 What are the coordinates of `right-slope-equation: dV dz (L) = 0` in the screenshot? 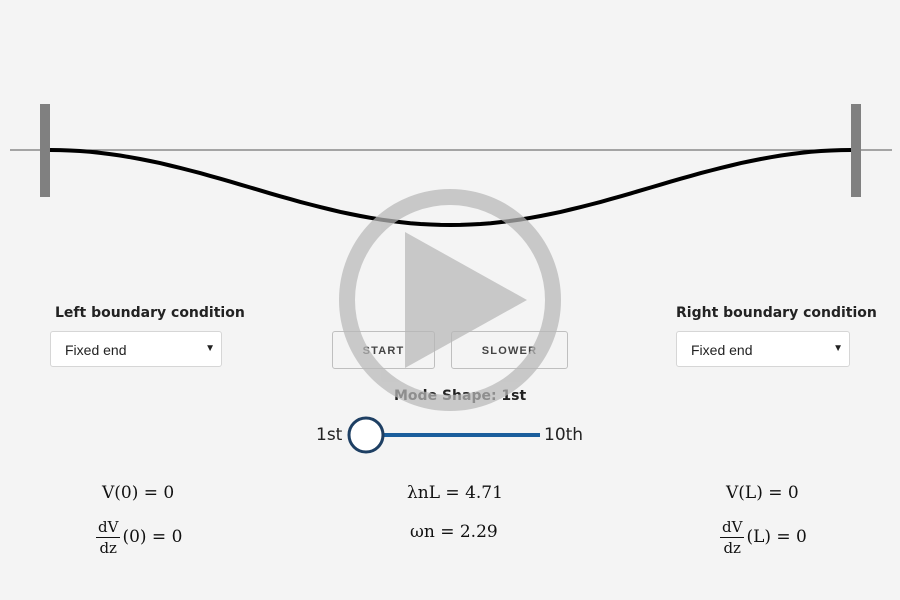 It's located at (763, 537).